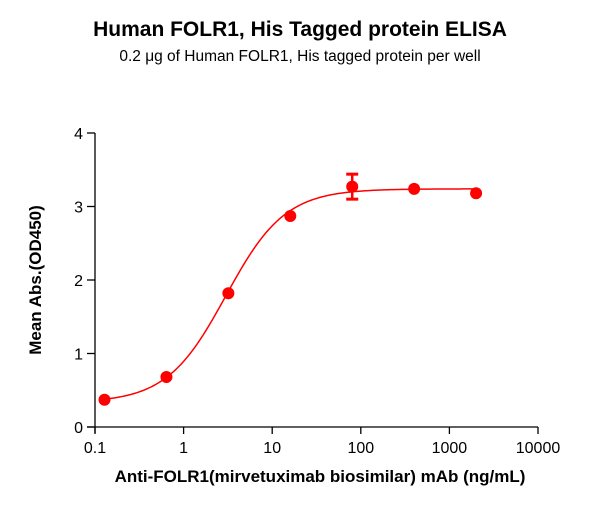  I want to click on x-tick-label: 10, so click(272, 448).